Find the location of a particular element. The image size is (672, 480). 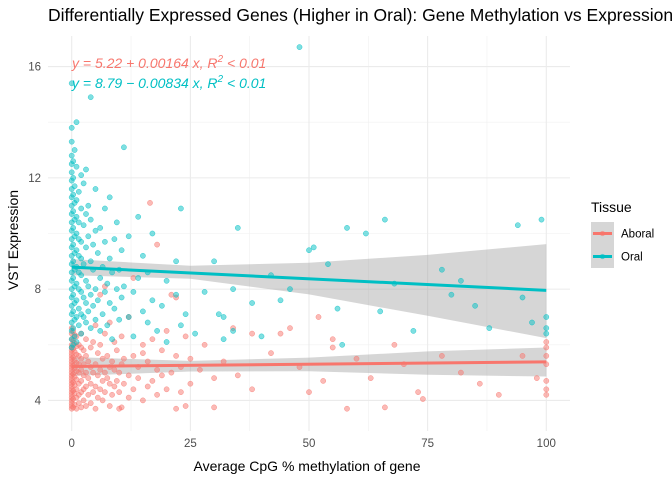

y-axis-title: VST Expression is located at coordinates (13, 240).